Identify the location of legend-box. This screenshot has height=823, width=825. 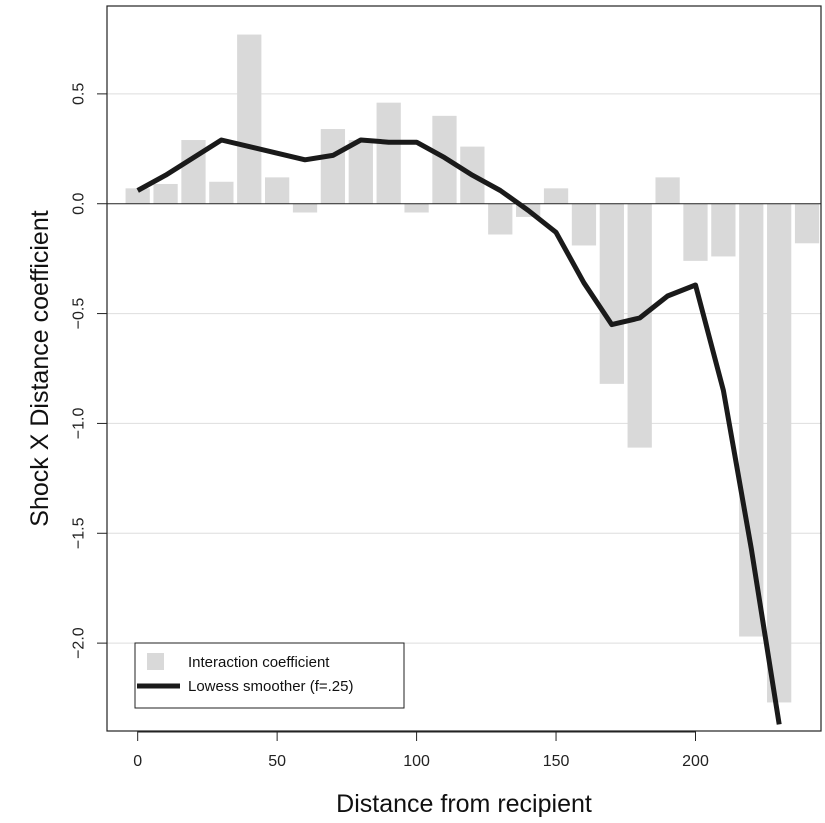
(269, 675).